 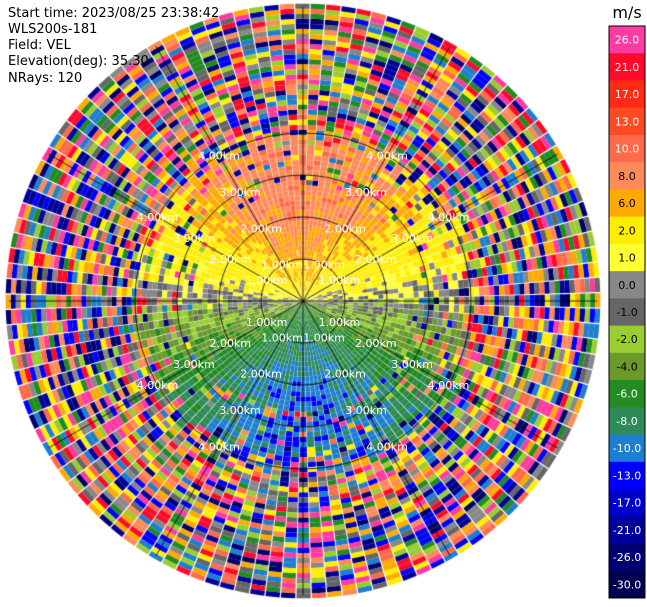 What do you see at coordinates (114, 13) in the screenshot?
I see `start-time-label: Start time: 2023/08/25 23:38:42` at bounding box center [114, 13].